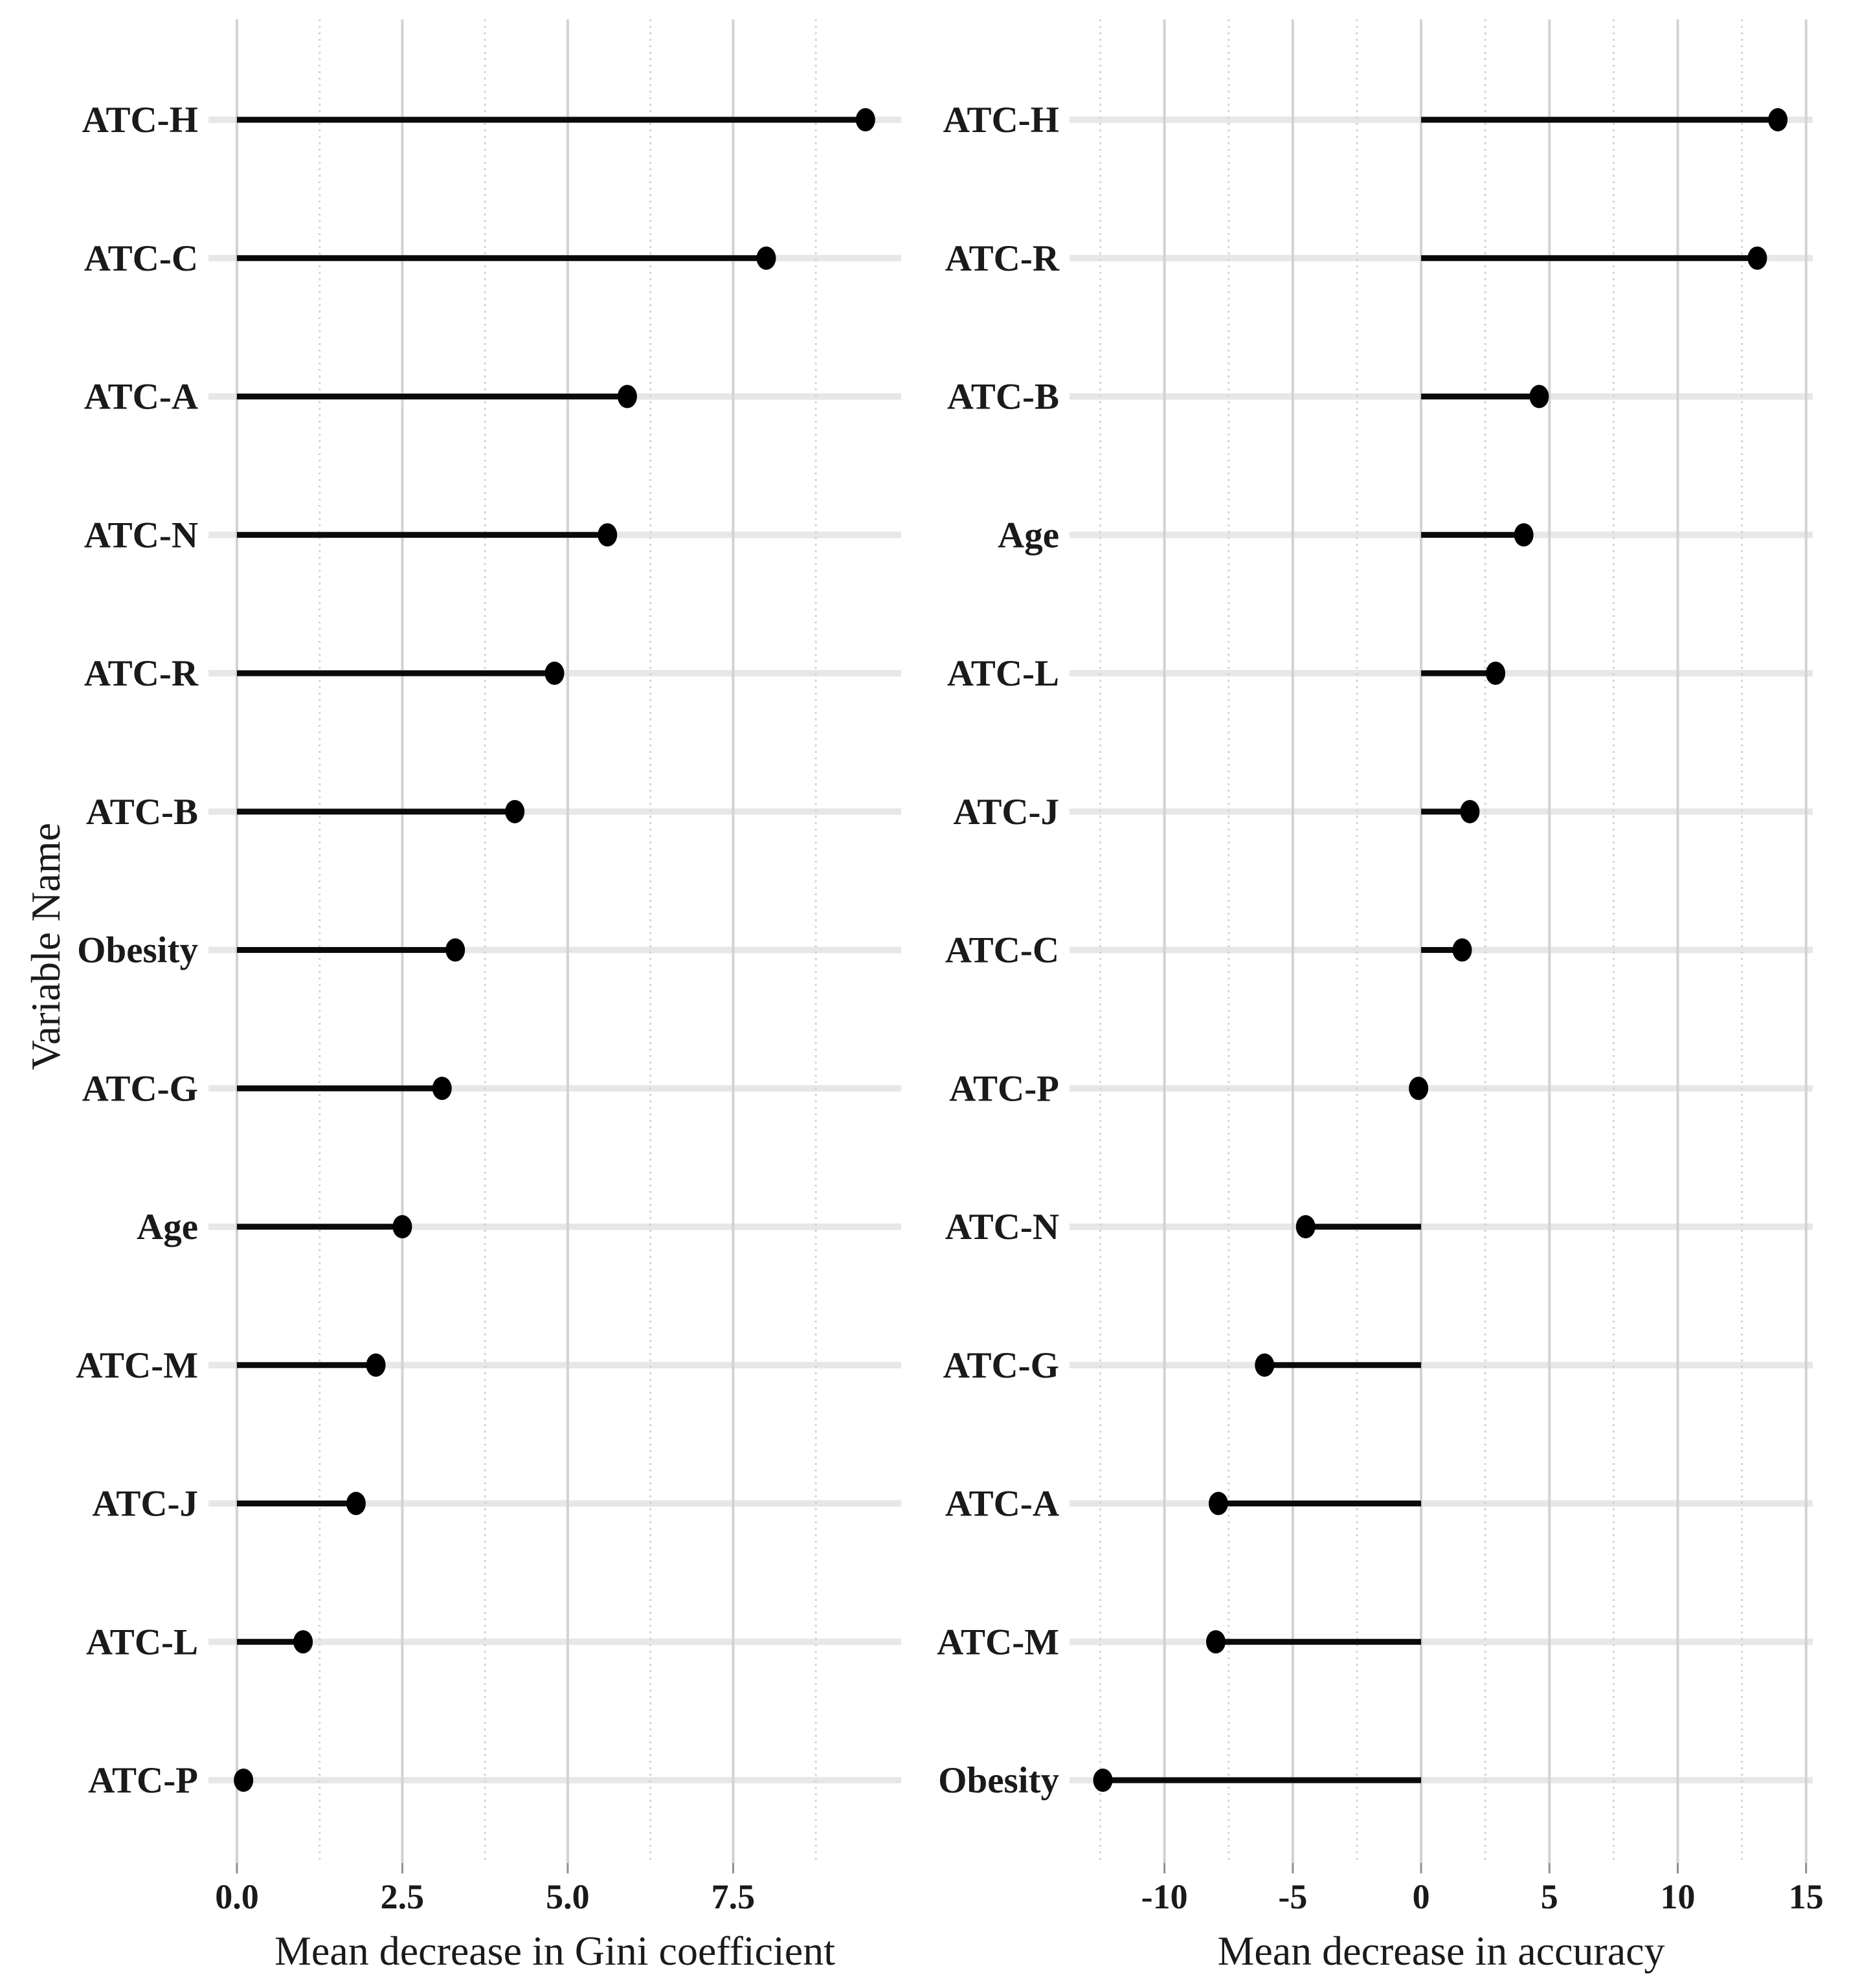 The width and height of the screenshot is (1849, 1988). Describe the element at coordinates (555, 1951) in the screenshot. I see `x-axis-title: Mean decrease in Gini coefficient` at that location.